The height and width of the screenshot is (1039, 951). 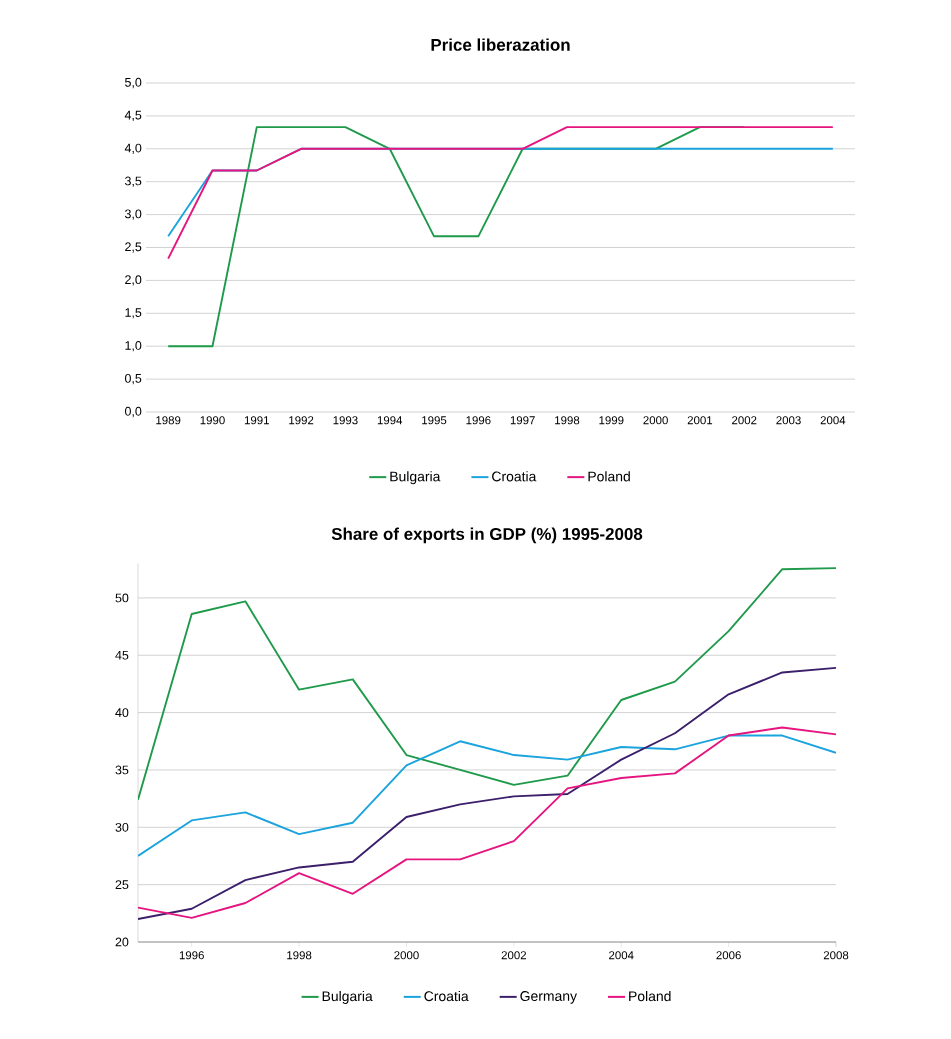 I want to click on y-tick-label: 45, so click(x=122, y=655).